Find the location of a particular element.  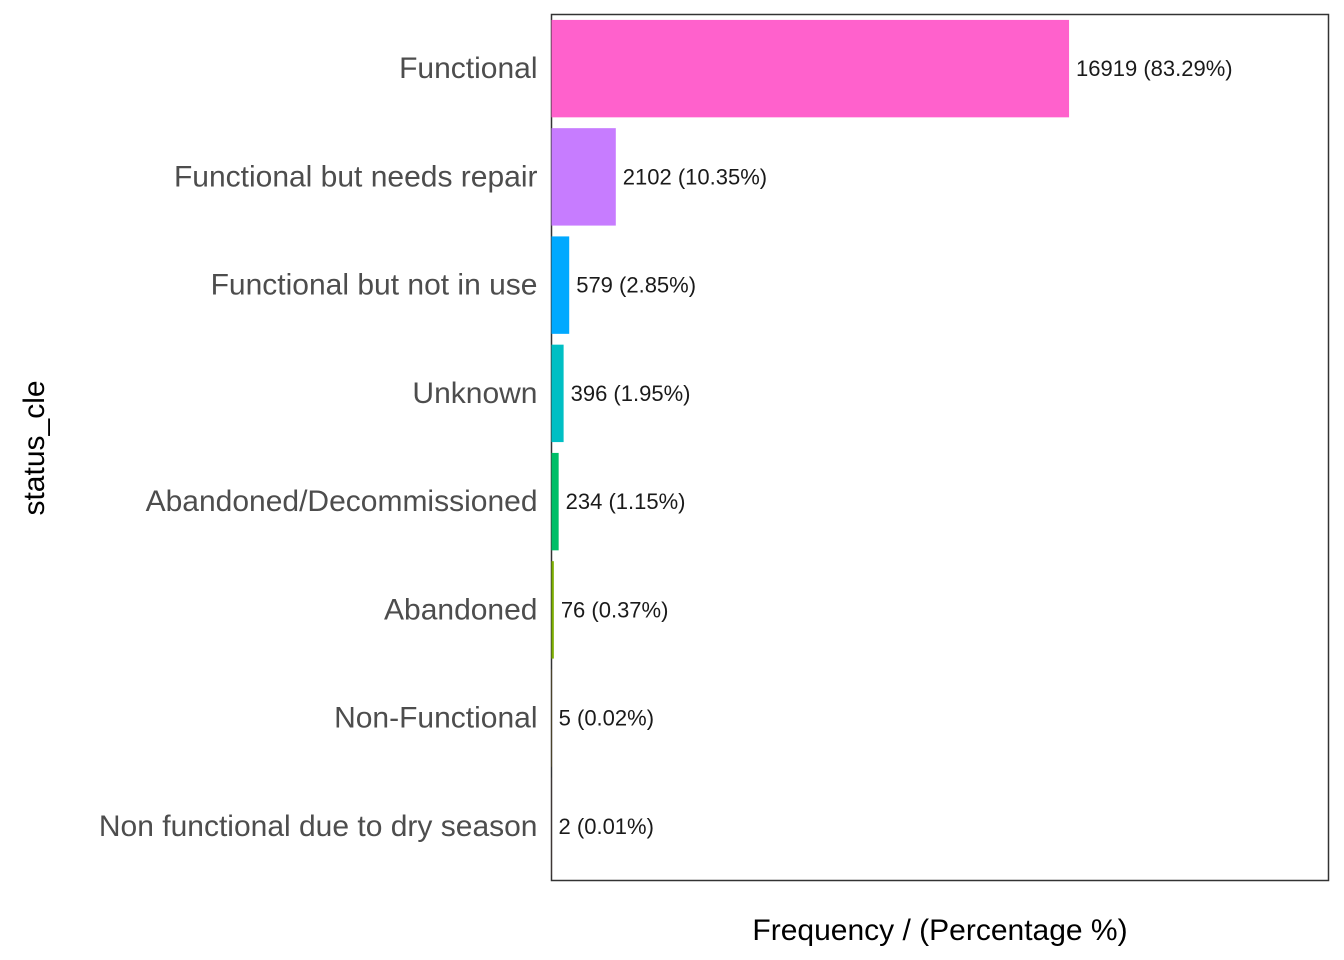

category-tick-label: Functional but not in use is located at coordinates (374, 285).